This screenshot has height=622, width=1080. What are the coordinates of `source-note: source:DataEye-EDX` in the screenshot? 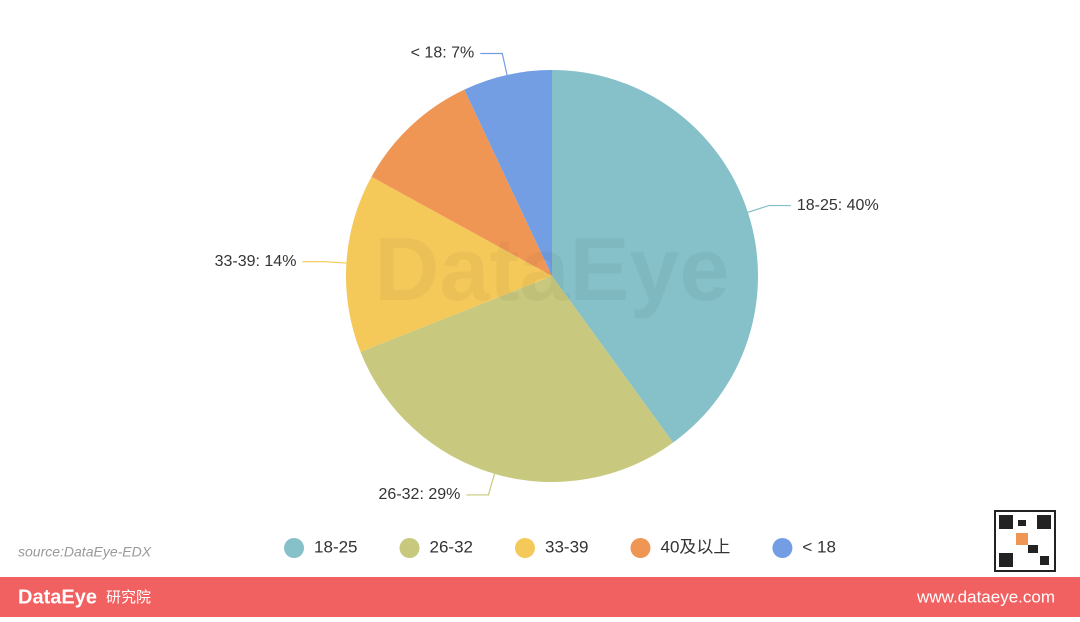 It's located at (85, 552).